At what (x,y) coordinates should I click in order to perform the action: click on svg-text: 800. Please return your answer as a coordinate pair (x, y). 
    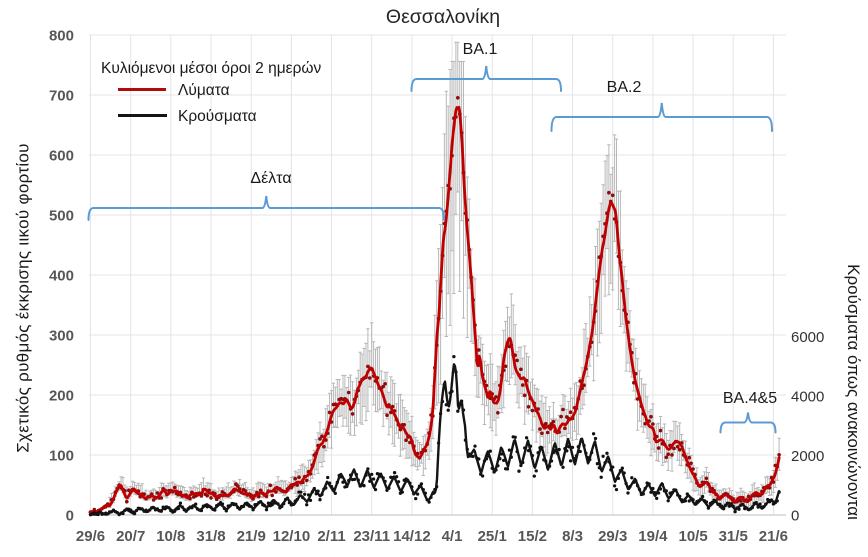
    Looking at the image, I should click on (61, 35).